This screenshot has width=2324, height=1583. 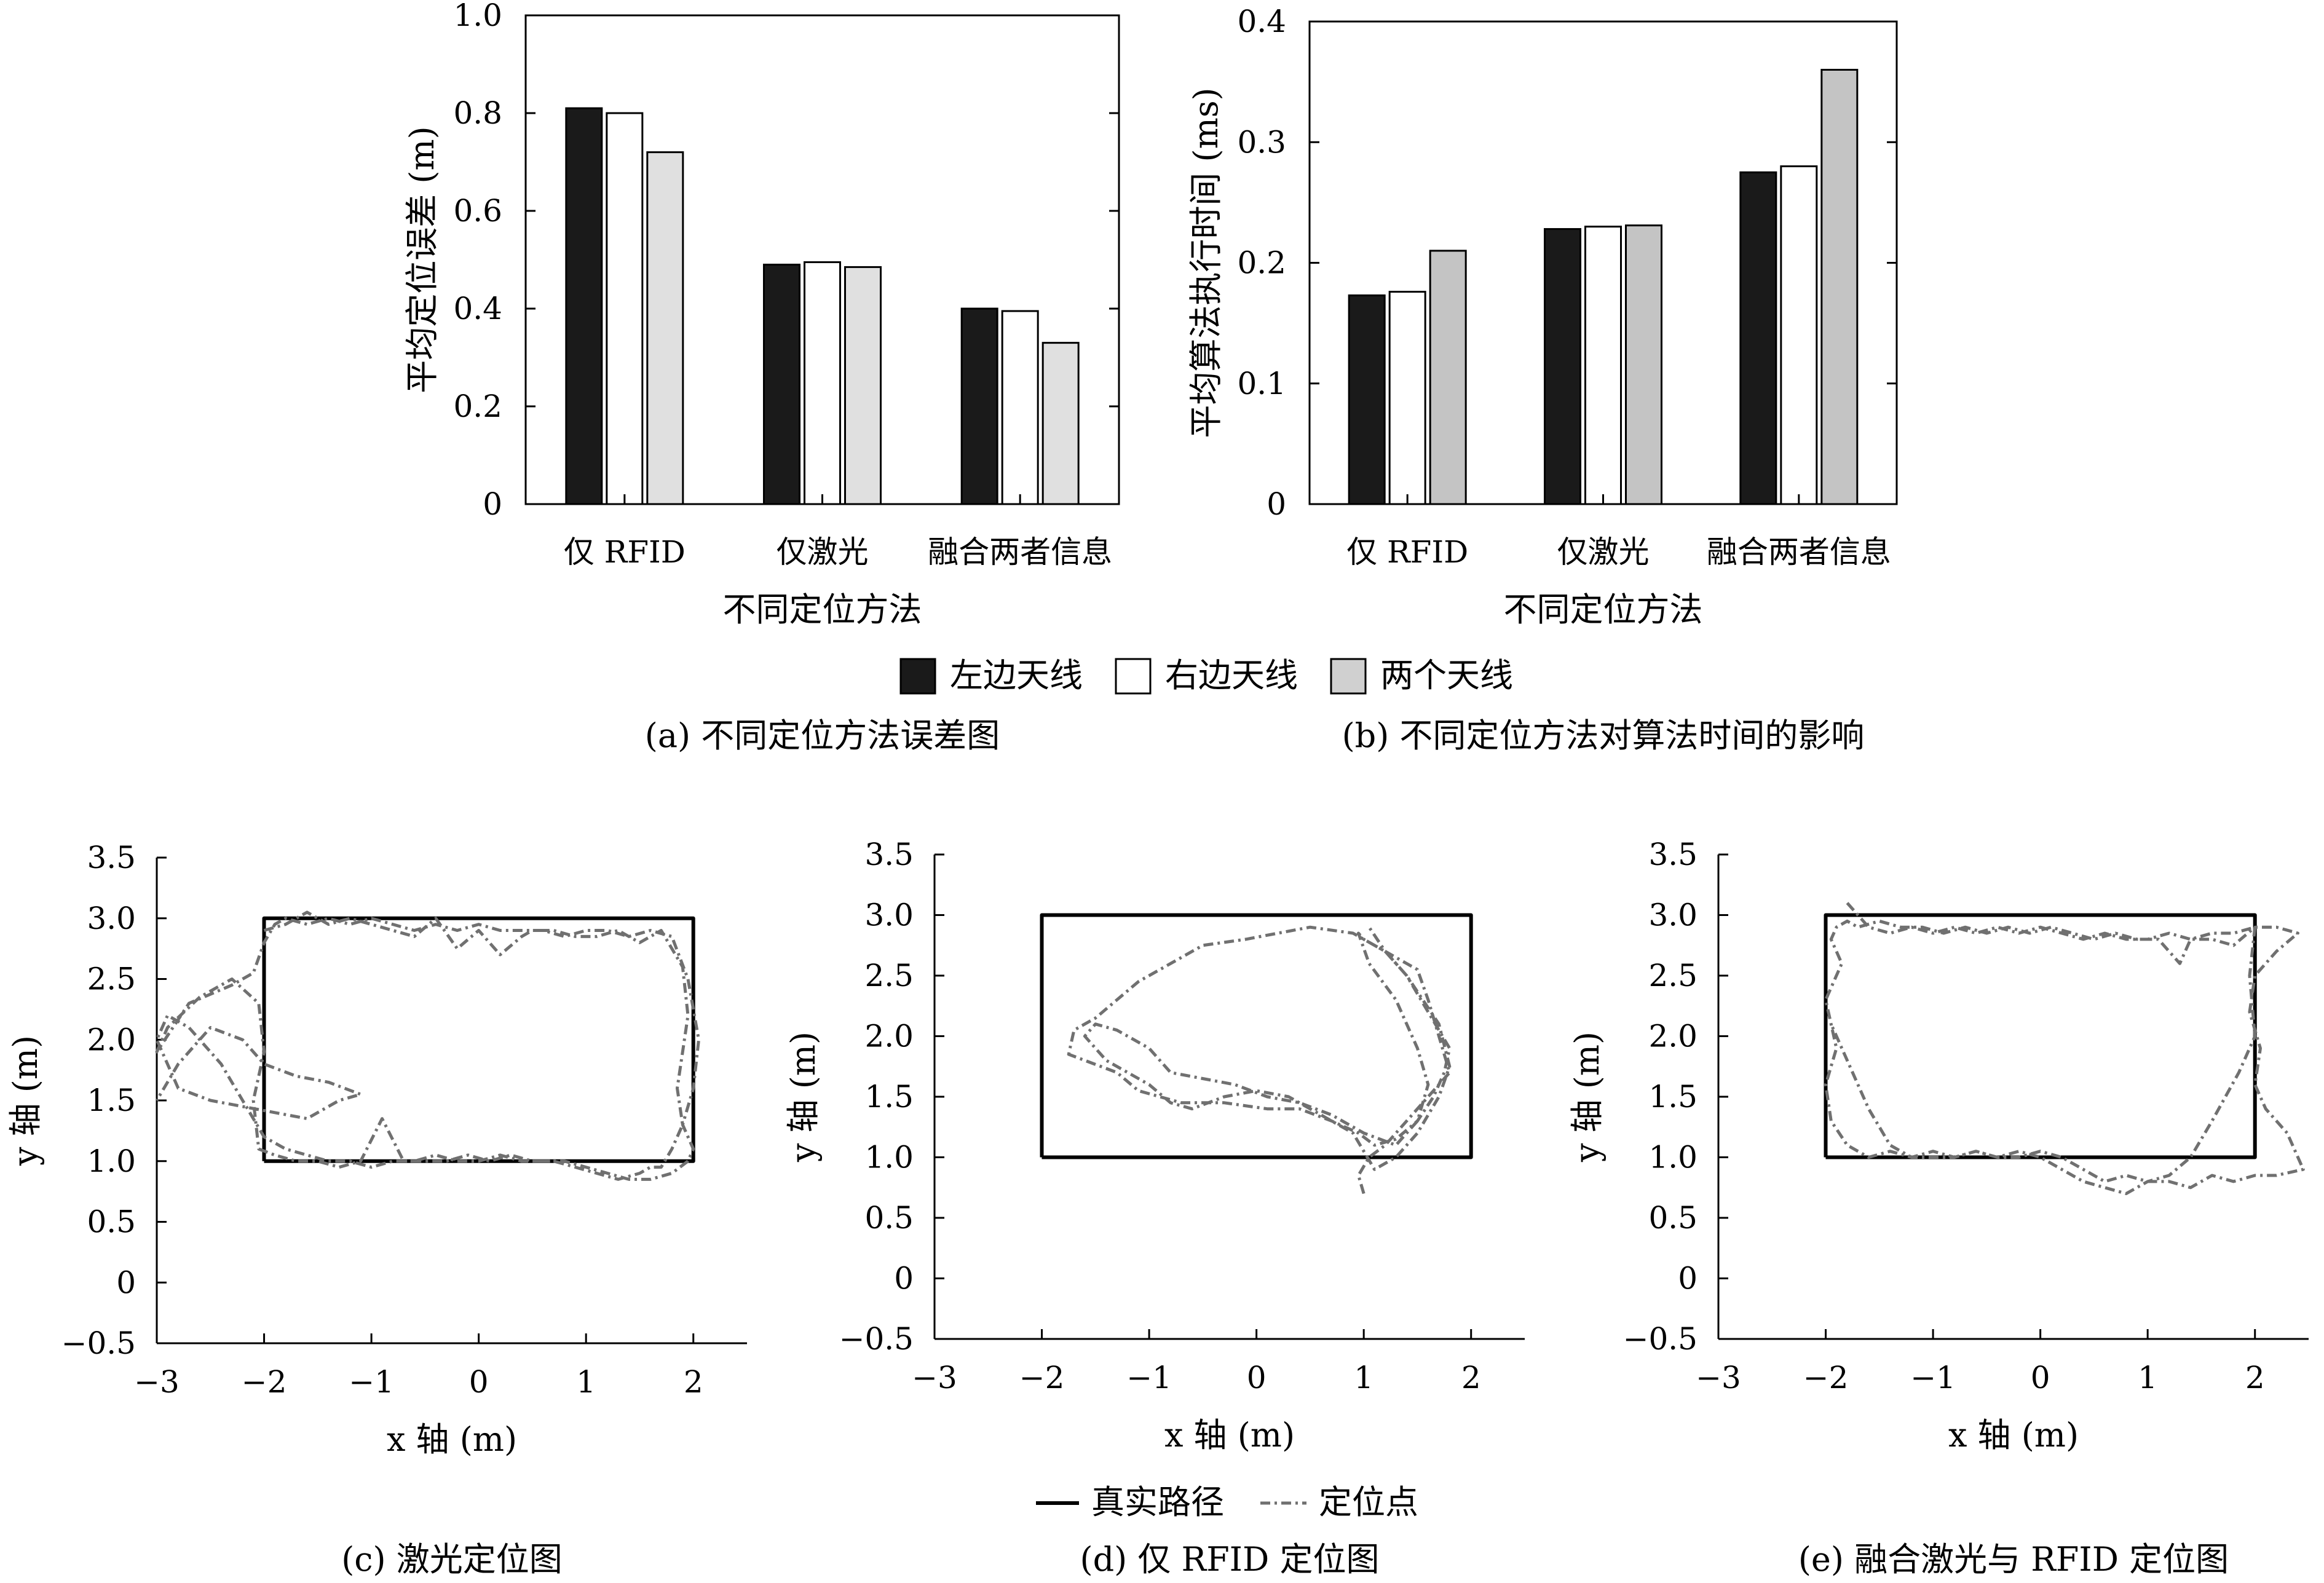 What do you see at coordinates (822, 735) in the screenshot?
I see `chart-caption: (a) 不同定位方法误差图` at bounding box center [822, 735].